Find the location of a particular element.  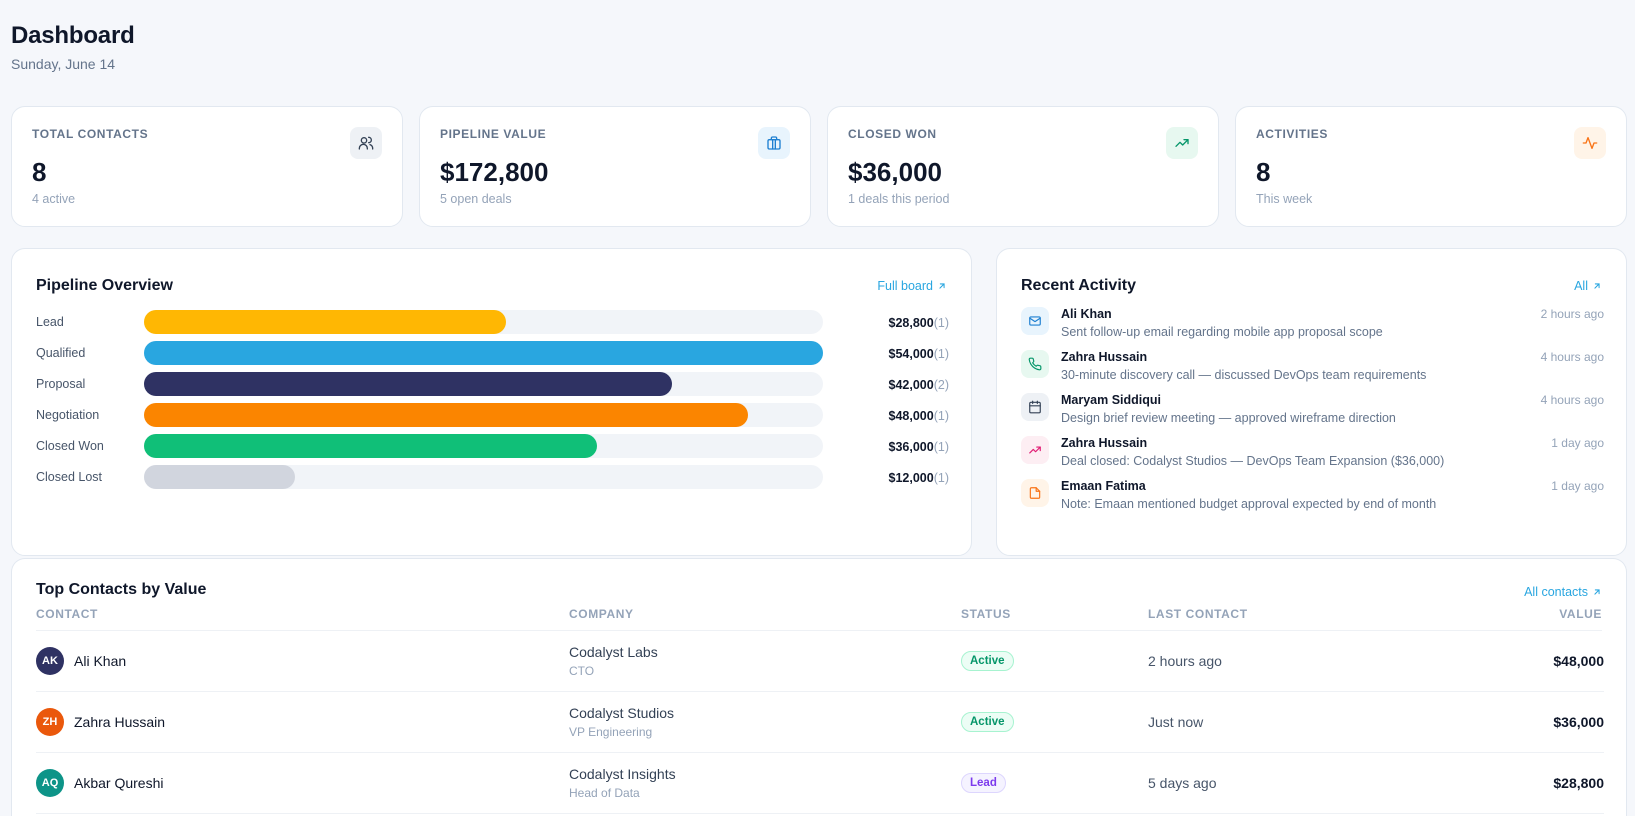

all-activity-link: All is located at coordinates (1588, 286).